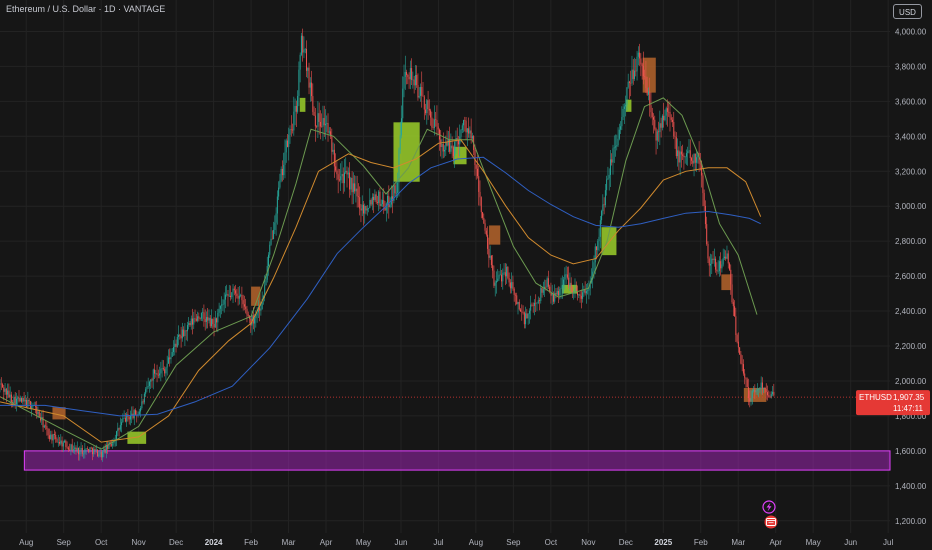 The image size is (932, 550). I want to click on lightning-icon, so click(769, 507).